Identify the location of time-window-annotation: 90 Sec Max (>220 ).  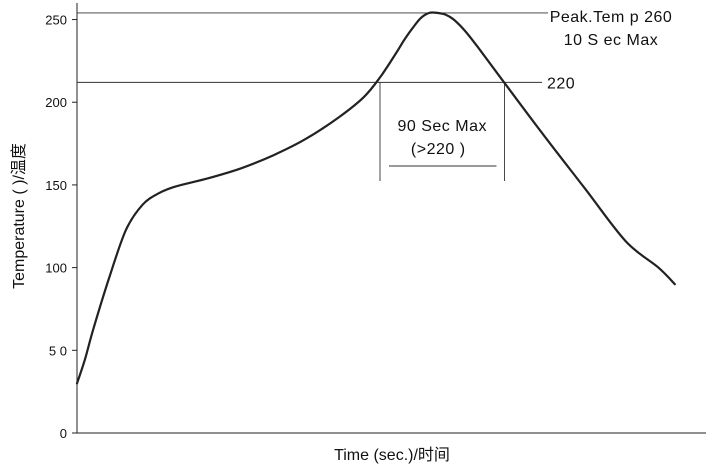
(442, 131).